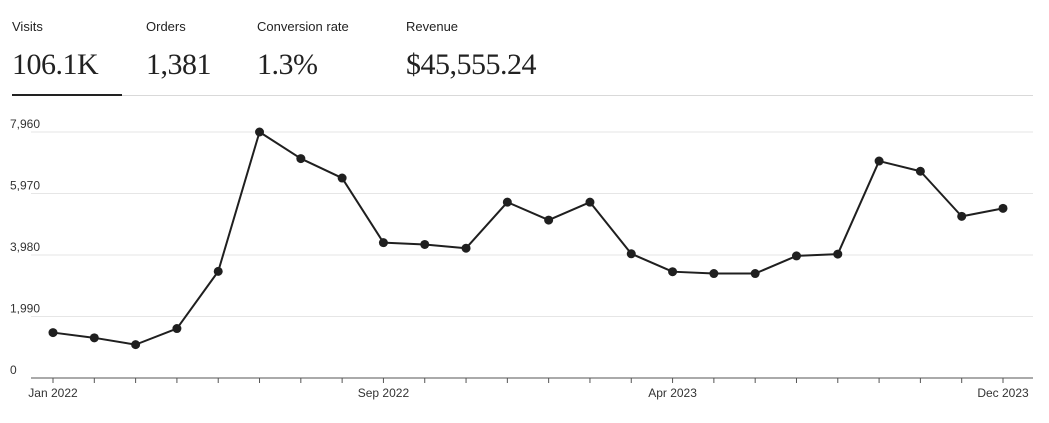  Describe the element at coordinates (27, 26) in the screenshot. I see `metric-visits-label: Visits` at that location.